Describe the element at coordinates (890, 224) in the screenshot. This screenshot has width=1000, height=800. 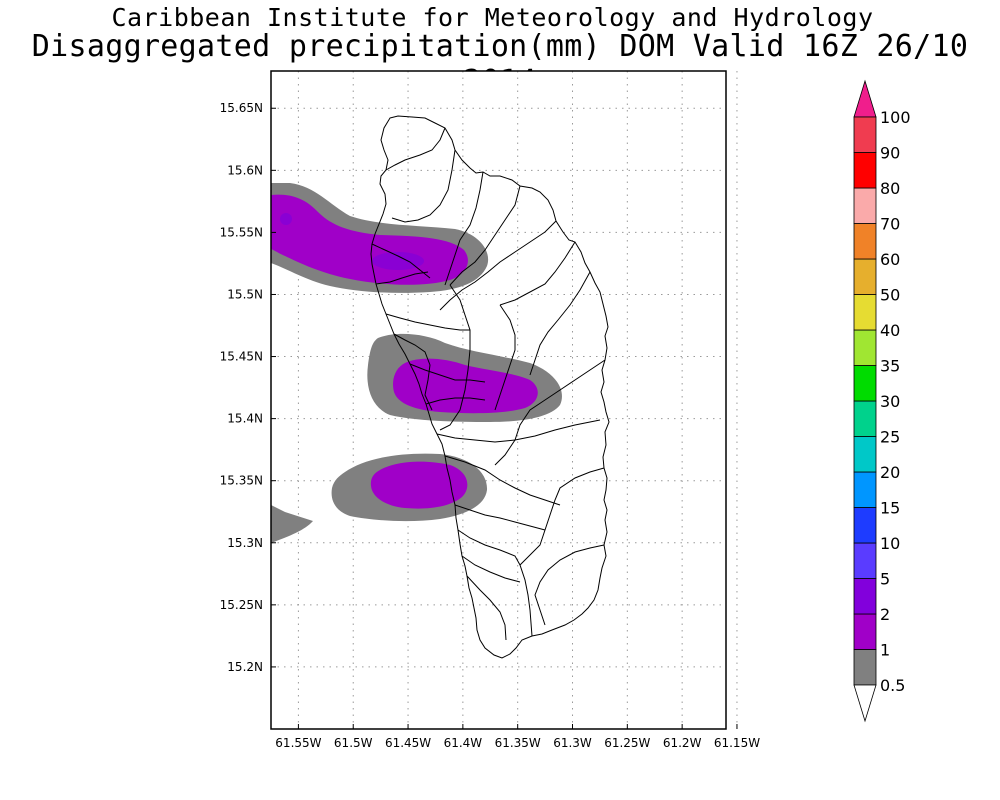
I see `colorbar-label: 70` at that location.